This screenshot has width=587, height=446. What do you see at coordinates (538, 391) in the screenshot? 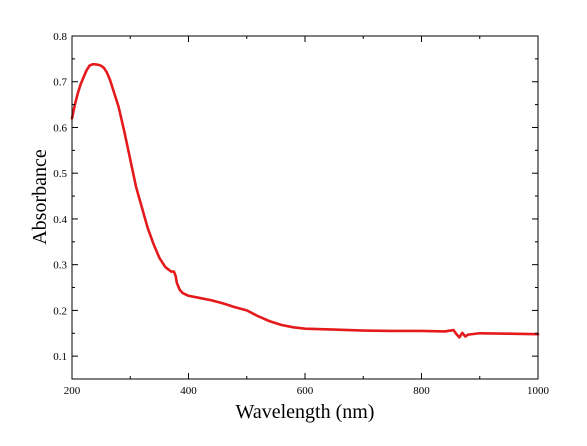
I see `x-tick-label: 1000` at bounding box center [538, 391].